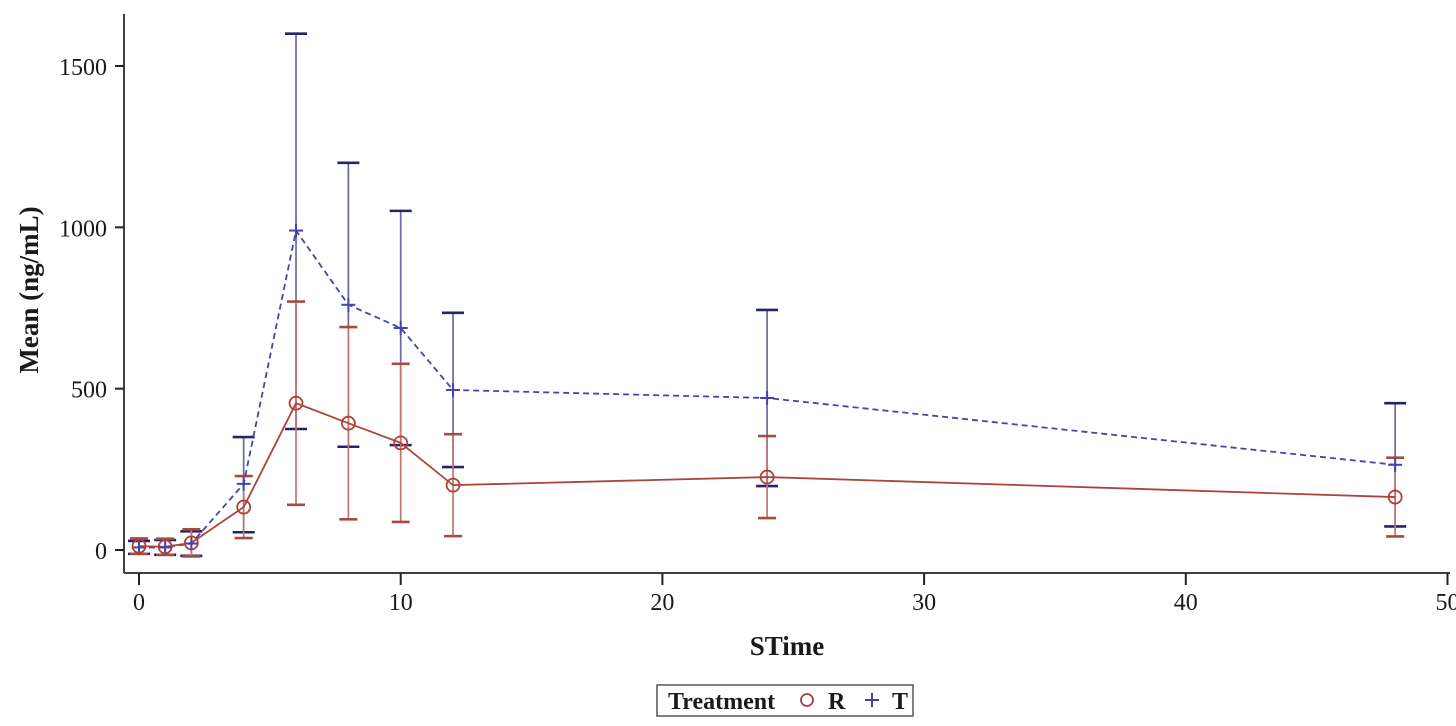 This screenshot has height=726, width=1456. What do you see at coordinates (83, 68) in the screenshot?
I see `y-tick-label: 1500` at bounding box center [83, 68].